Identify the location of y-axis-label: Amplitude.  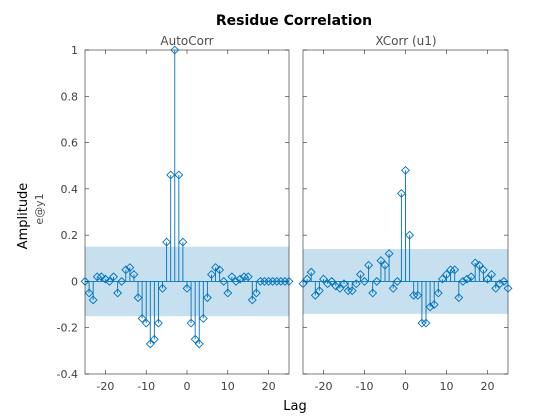
(23, 216).